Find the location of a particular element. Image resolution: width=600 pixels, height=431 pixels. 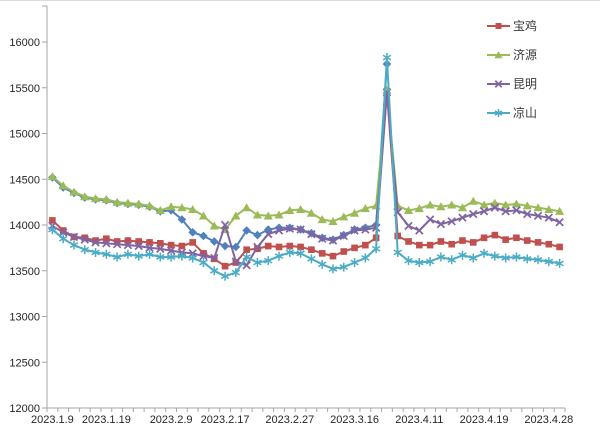

legend-label-jiyuan: 济源 is located at coordinates (525, 55).